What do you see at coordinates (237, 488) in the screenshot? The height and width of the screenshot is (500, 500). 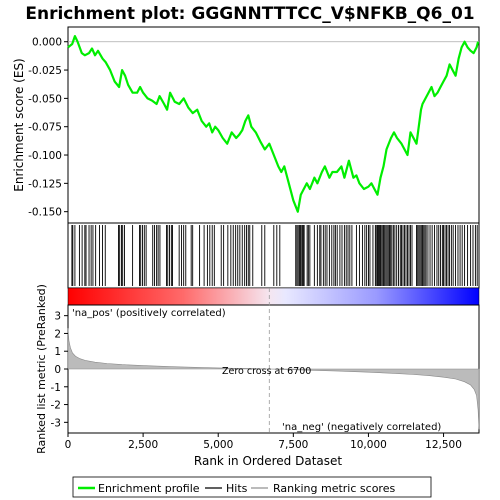 I see `legend-hits-label: Hits` at bounding box center [237, 488].